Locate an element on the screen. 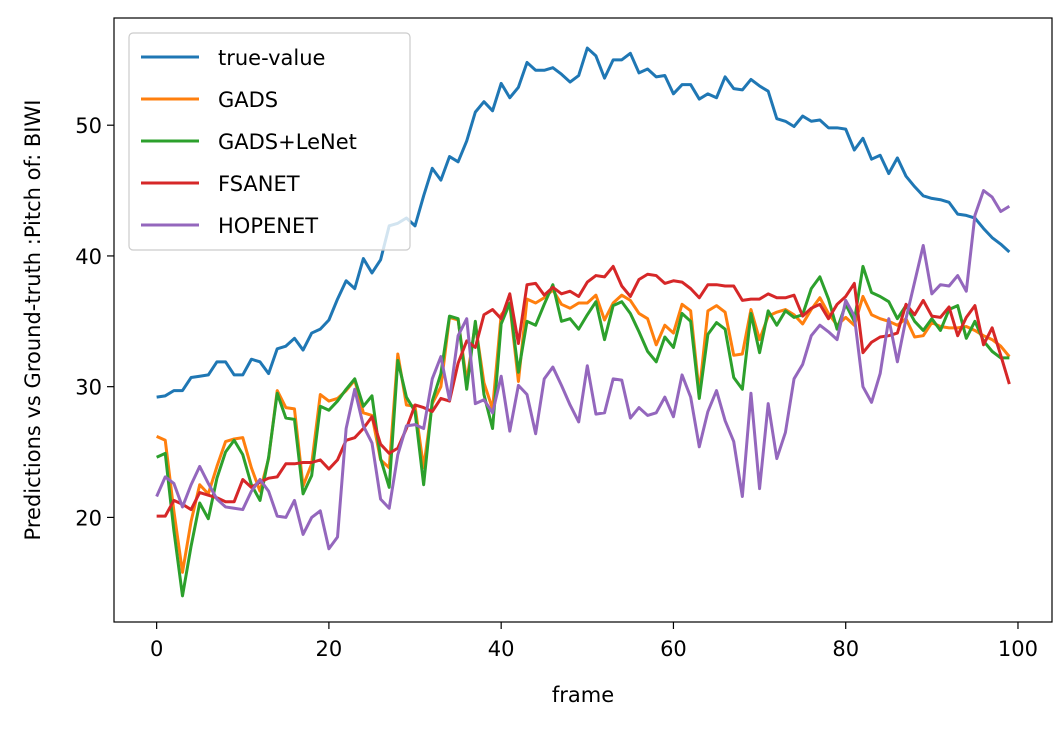  x-axis-label: frame is located at coordinates (583, 695).